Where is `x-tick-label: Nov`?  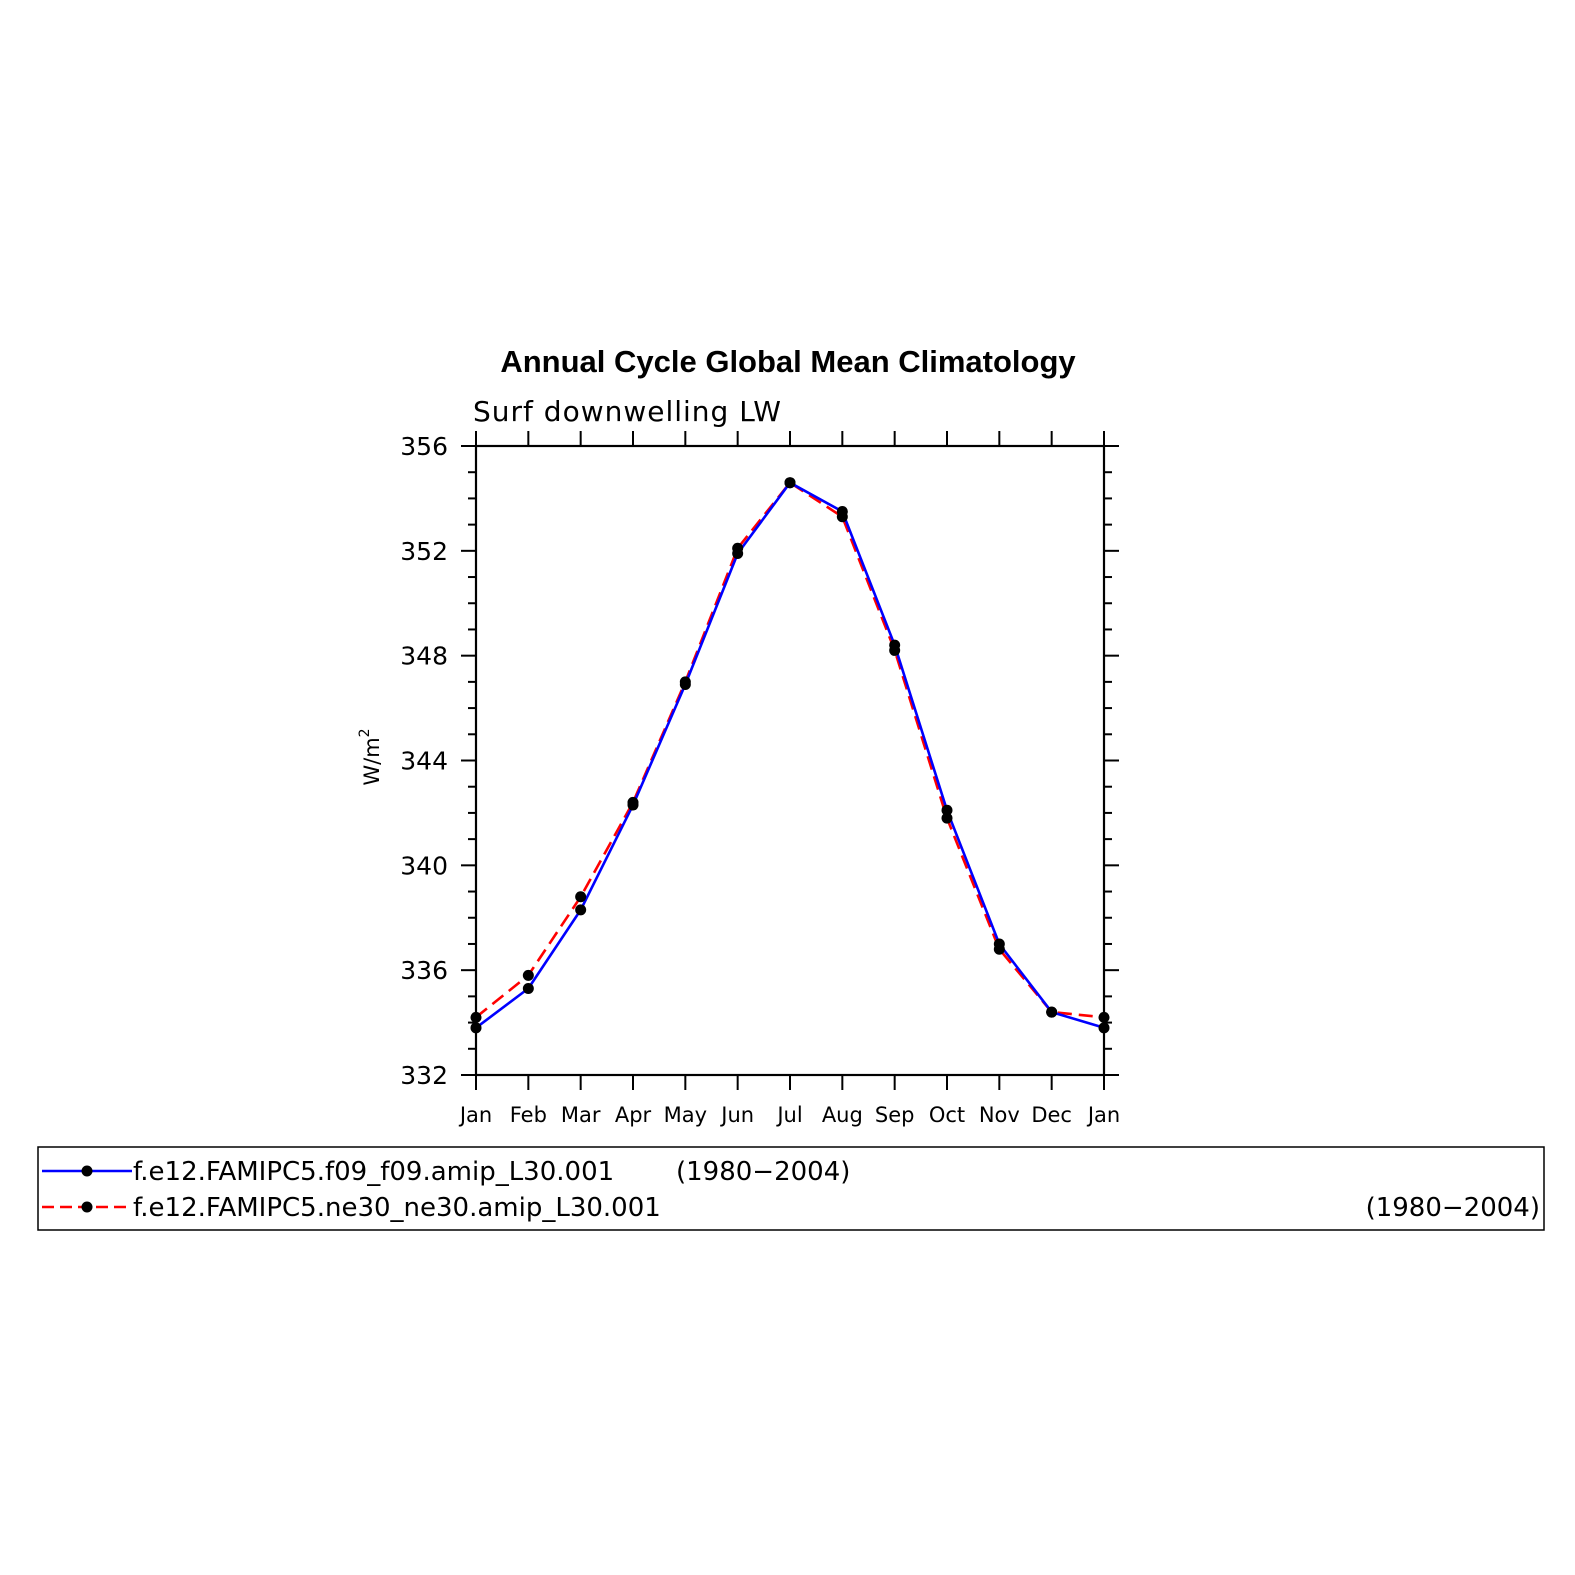
x-tick-label: Nov is located at coordinates (999, 1115).